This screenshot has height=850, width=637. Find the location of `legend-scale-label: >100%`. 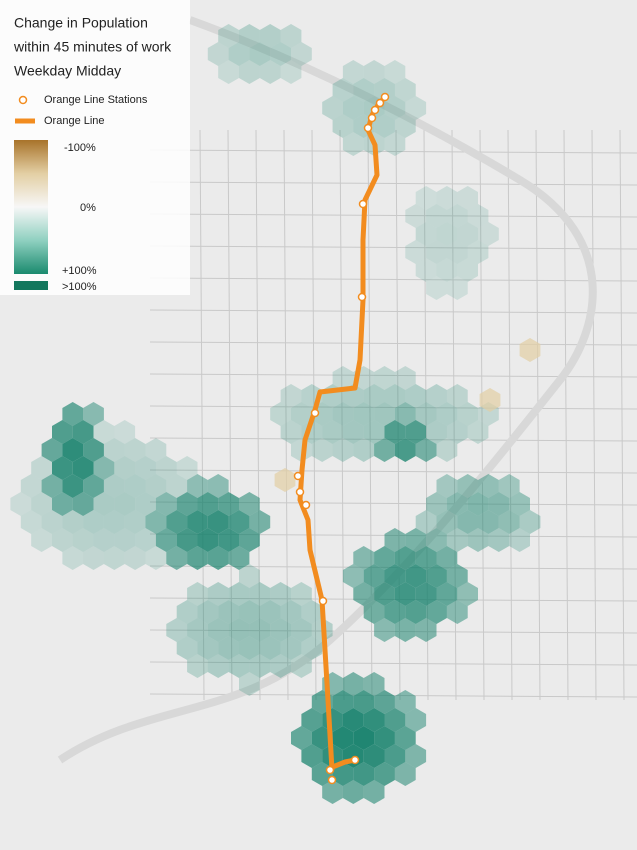

legend-scale-label: >100% is located at coordinates (79, 287).